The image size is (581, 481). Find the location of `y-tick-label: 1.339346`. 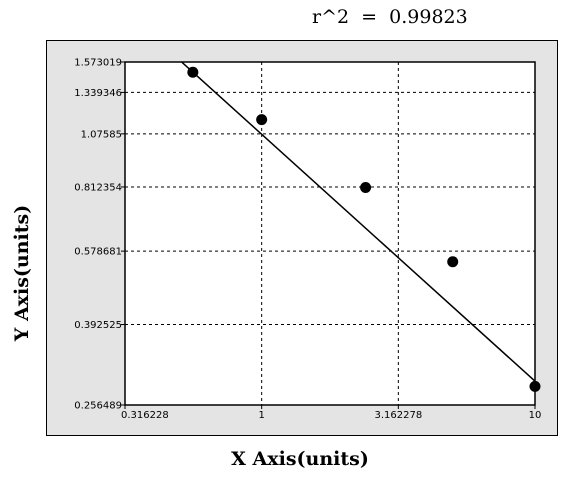

y-tick-label: 1.339346 is located at coordinates (98, 93).